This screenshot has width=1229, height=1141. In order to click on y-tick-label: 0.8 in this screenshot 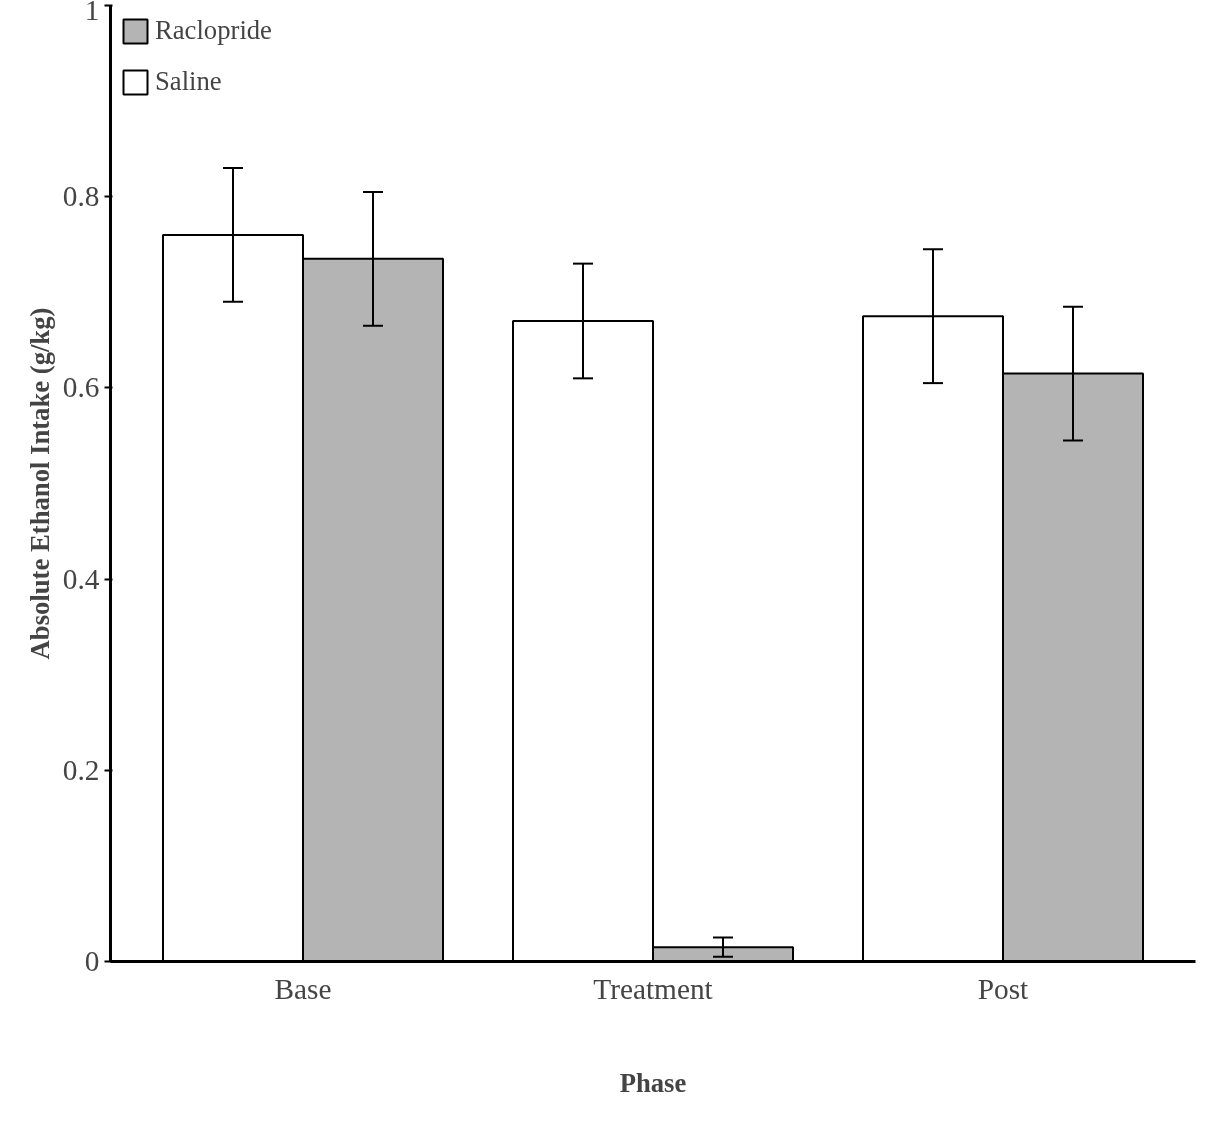, I will do `click(81, 196)`.